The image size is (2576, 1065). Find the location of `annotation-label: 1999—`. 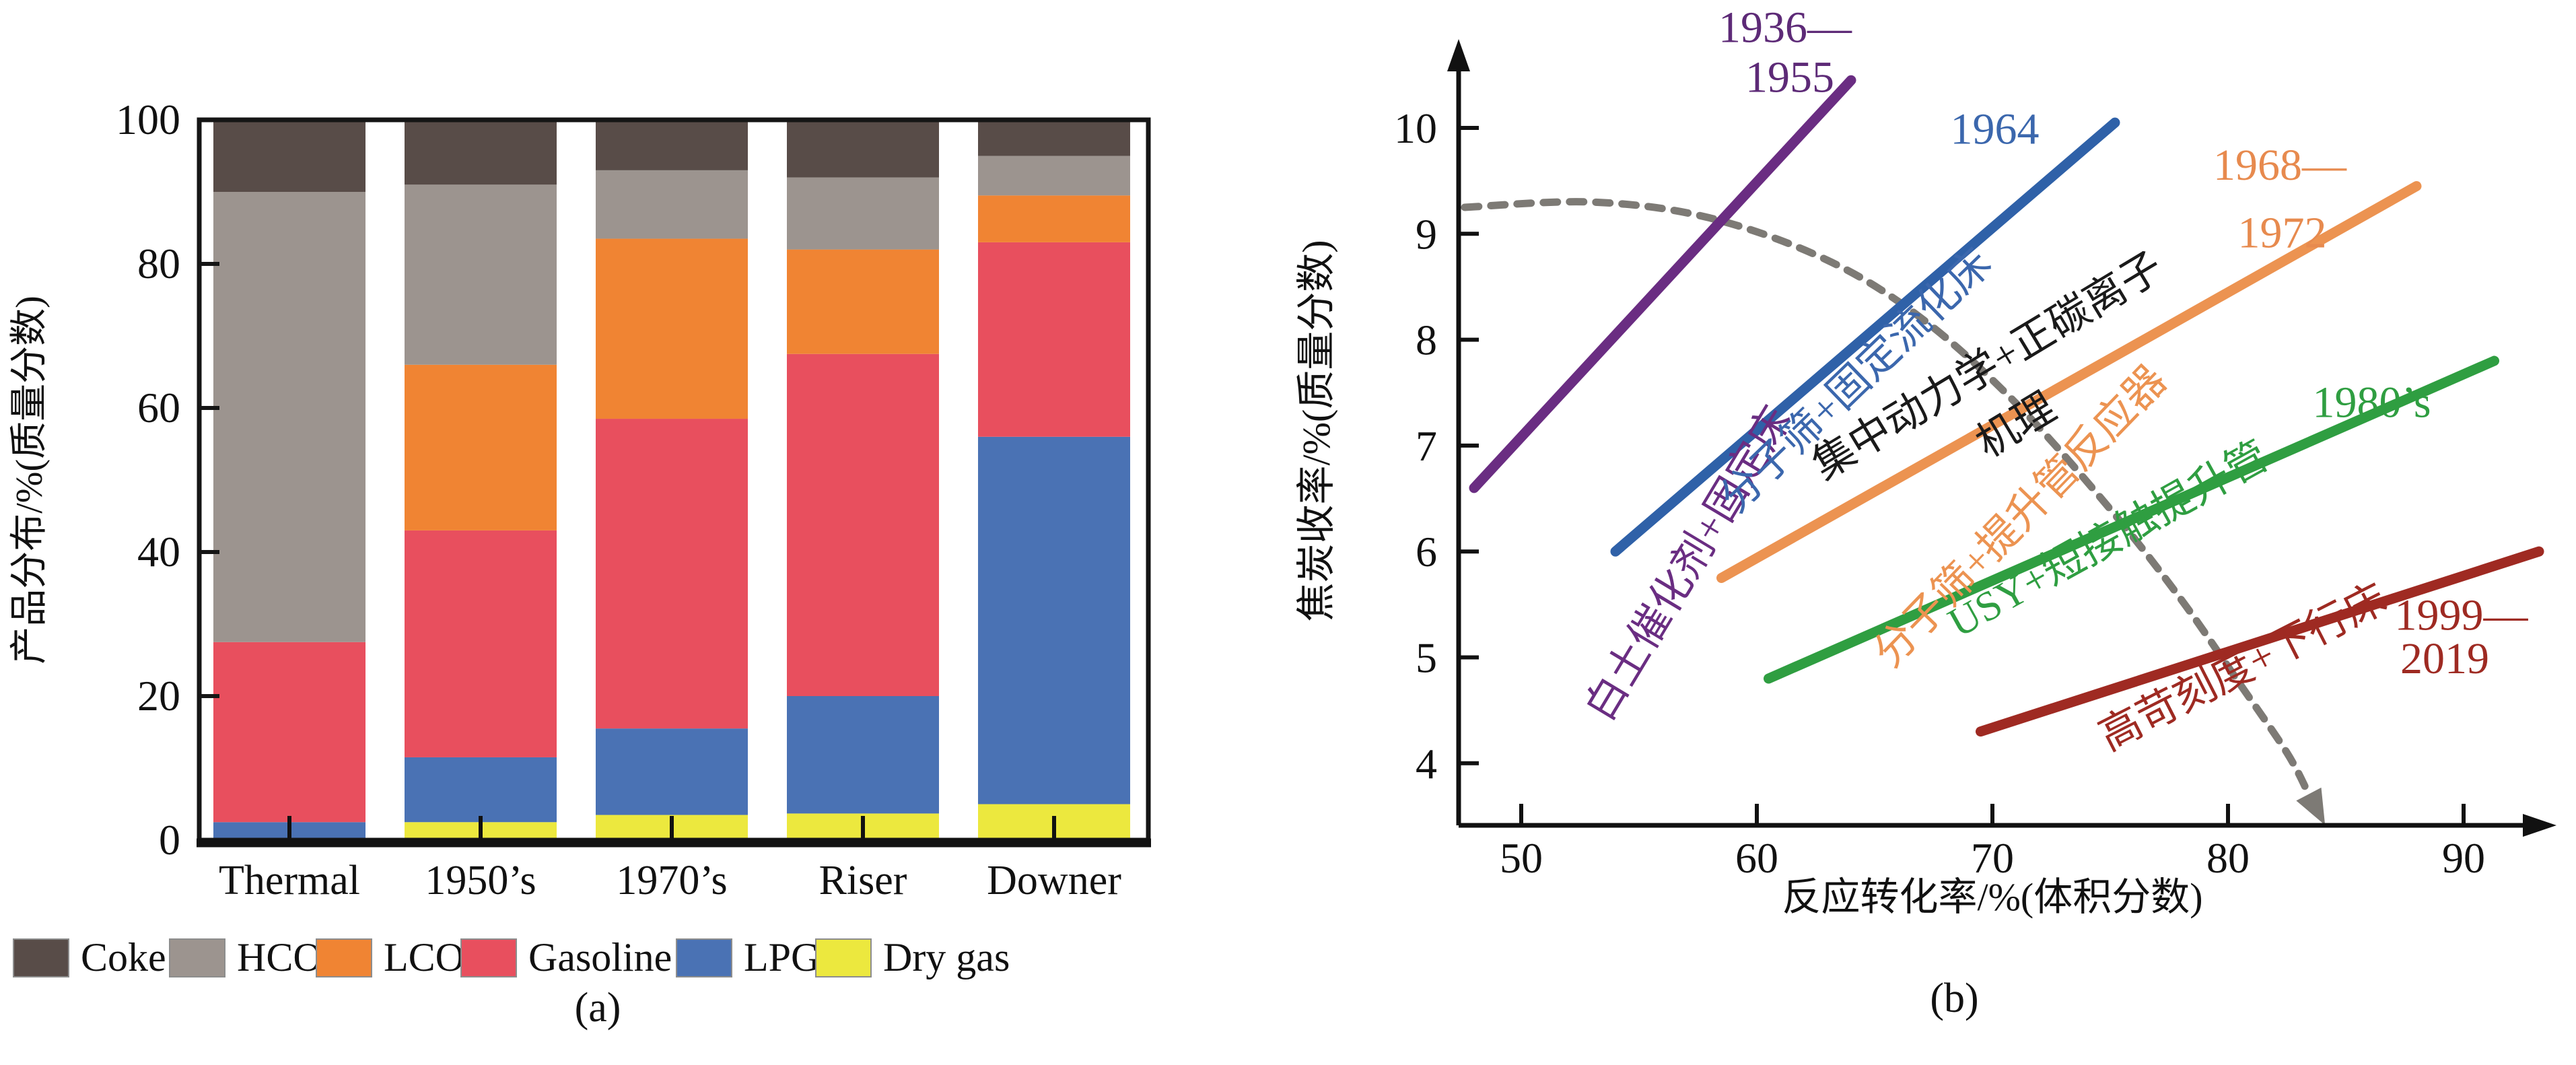

annotation-label: 1999— is located at coordinates (2462, 615).